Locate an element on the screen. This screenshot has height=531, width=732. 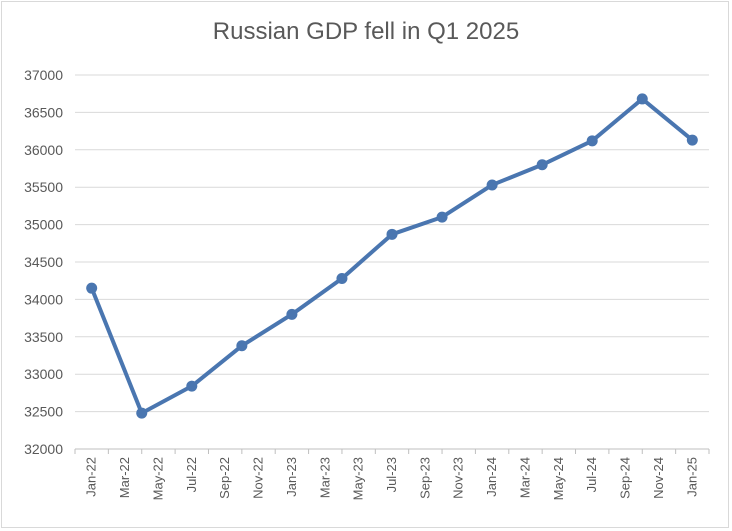
x-tick-label: Sep-23 is located at coordinates (424, 478).